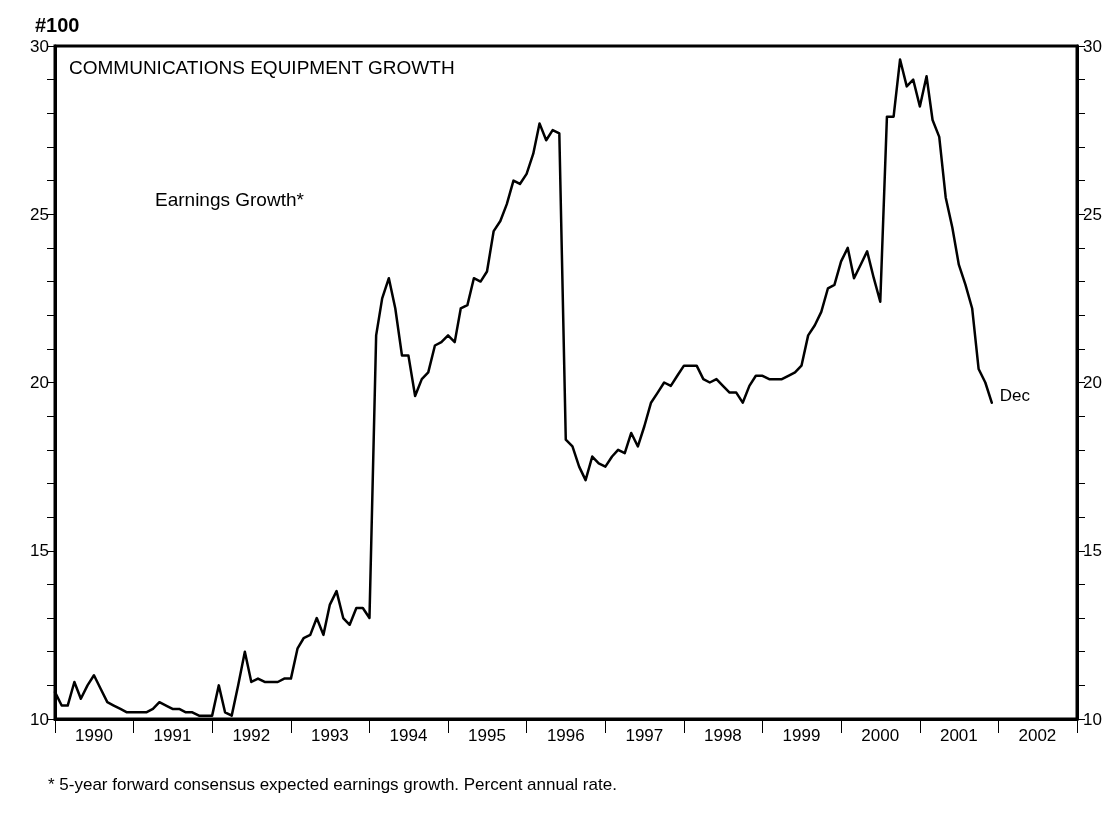 The width and height of the screenshot is (1110, 826). I want to click on y-tick-label: 15, so click(39, 551).